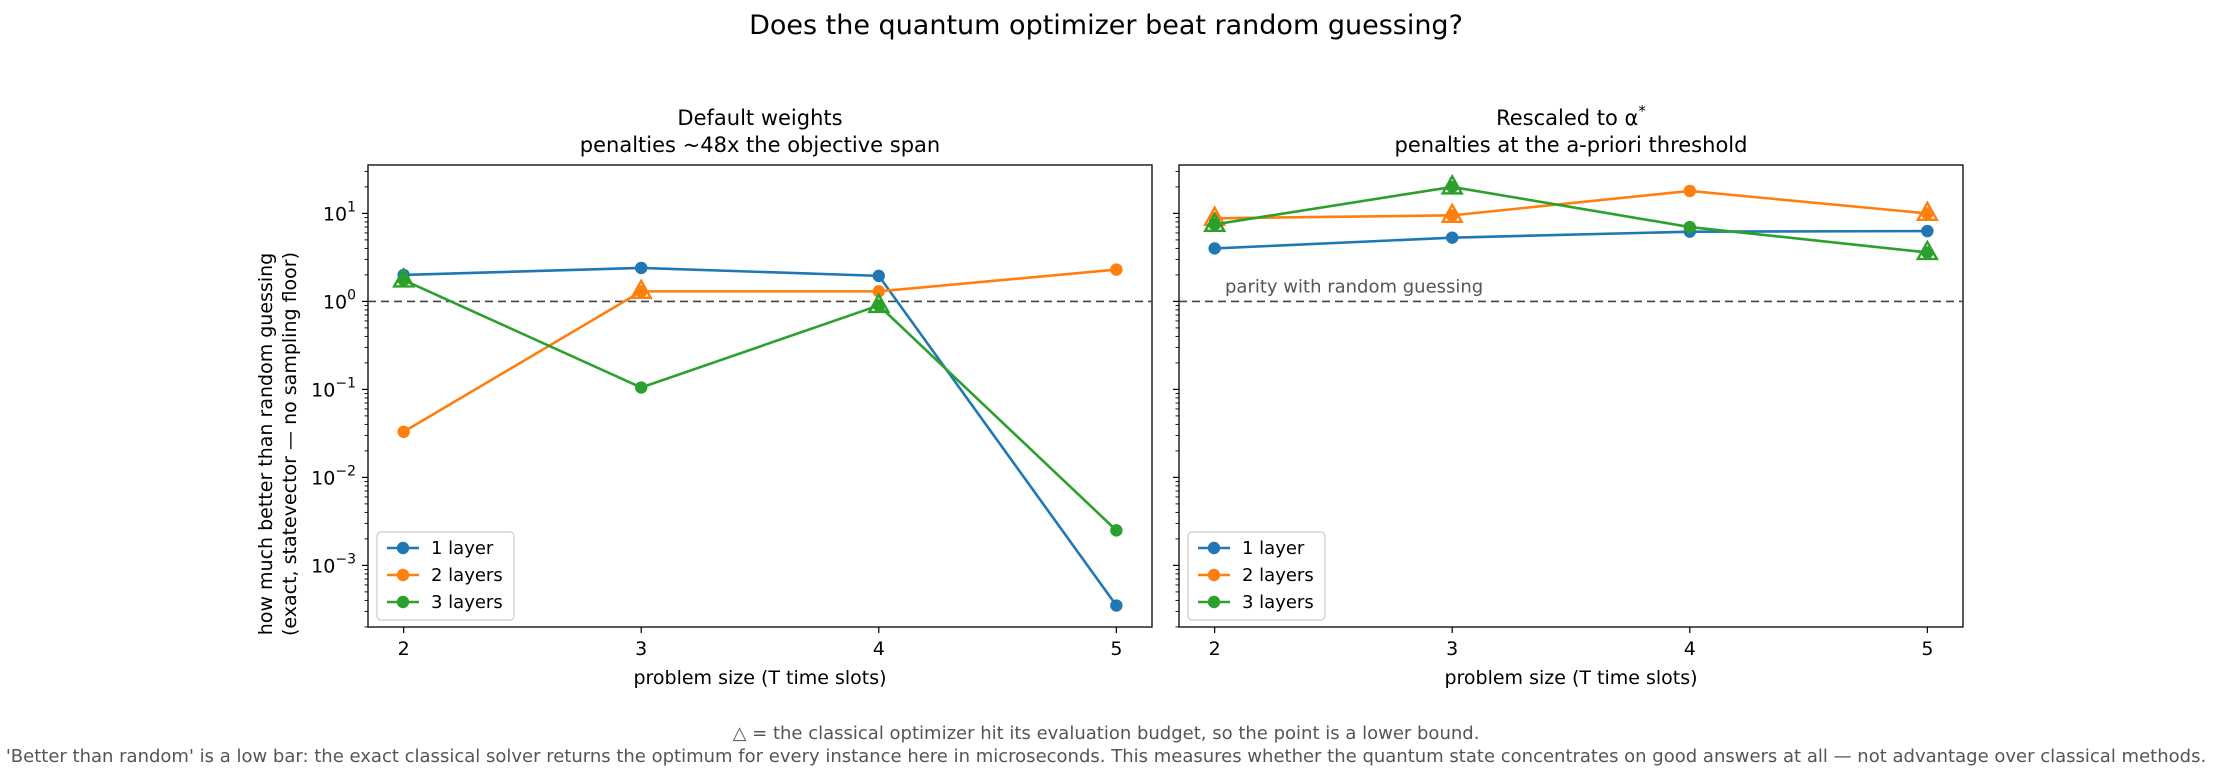  What do you see at coordinates (351, 295) in the screenshot?
I see `y-tick-exponent: 0` at bounding box center [351, 295].